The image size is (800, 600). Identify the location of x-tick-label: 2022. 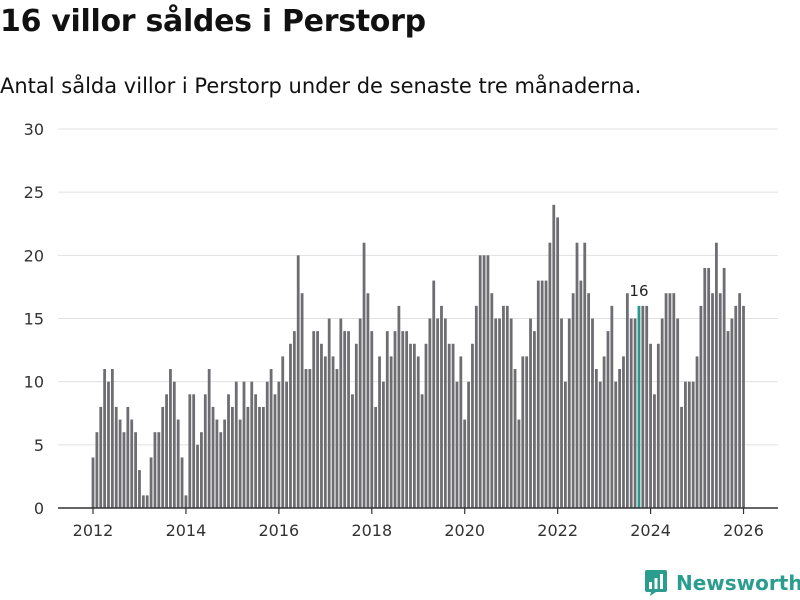
(557, 530).